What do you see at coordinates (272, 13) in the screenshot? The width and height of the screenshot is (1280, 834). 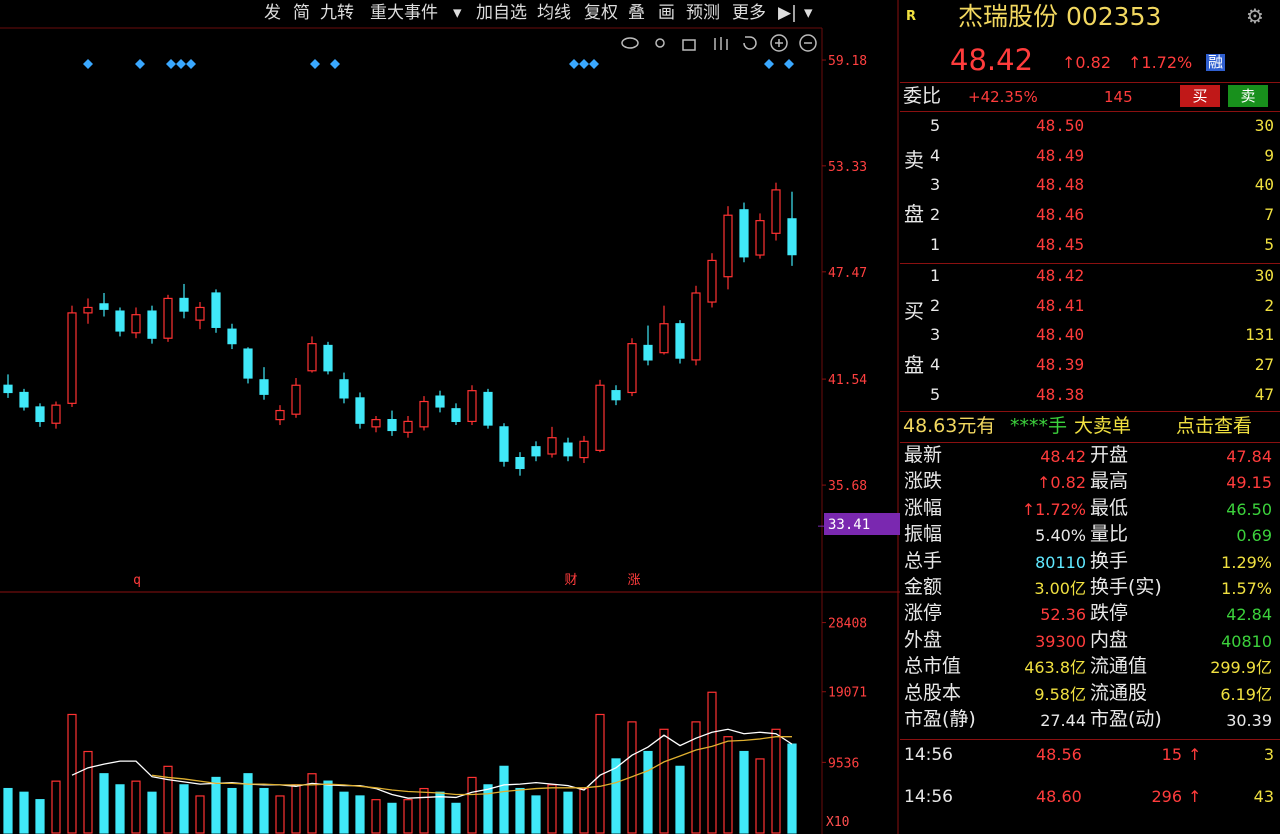 I see `toolbar-item: 发` at bounding box center [272, 13].